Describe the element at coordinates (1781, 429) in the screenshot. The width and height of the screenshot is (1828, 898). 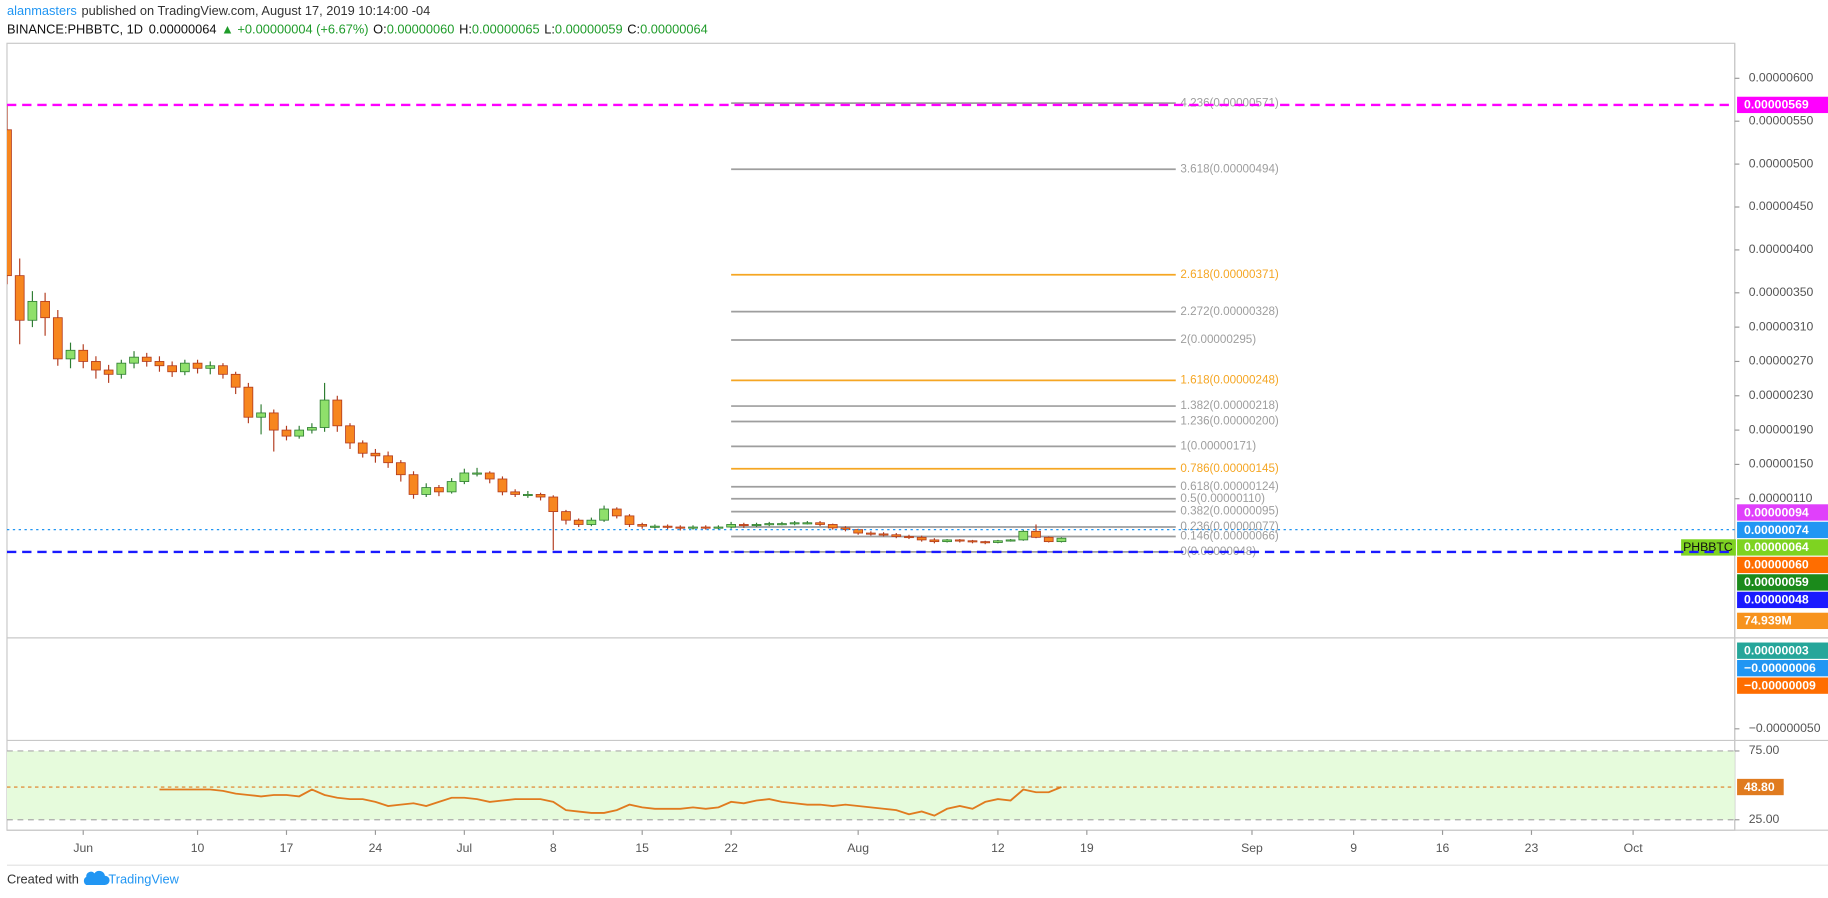
I see `y-tick-label: 0.00000190` at that location.